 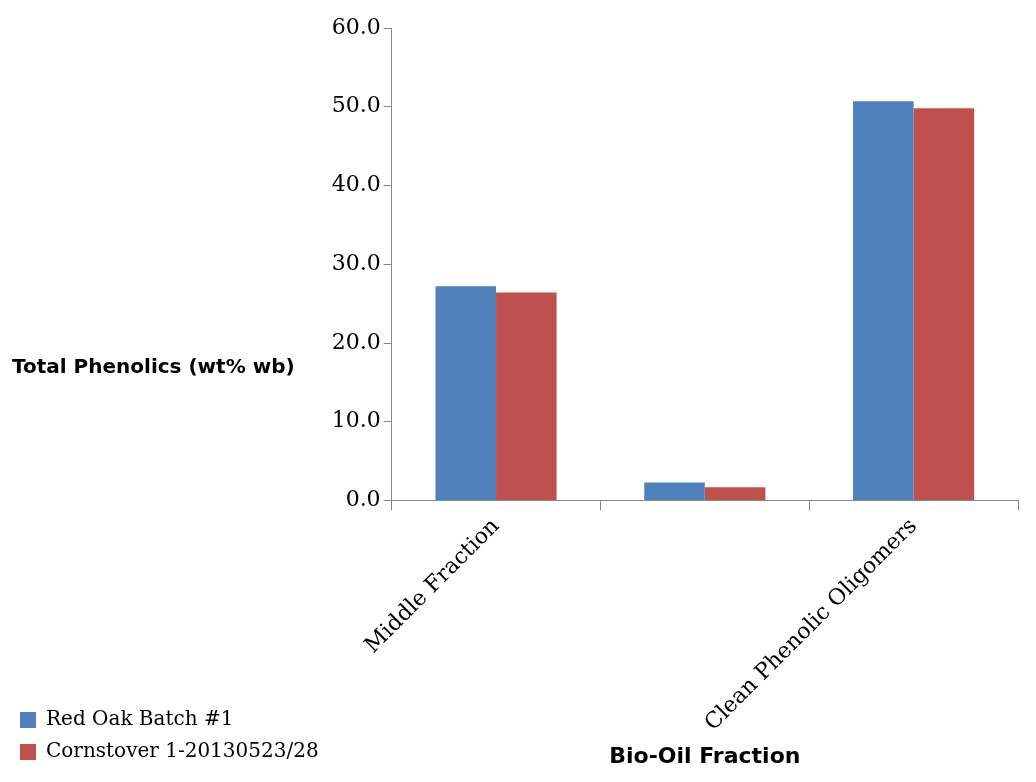 I want to click on y-tick-label: 10.0, so click(x=356, y=420).